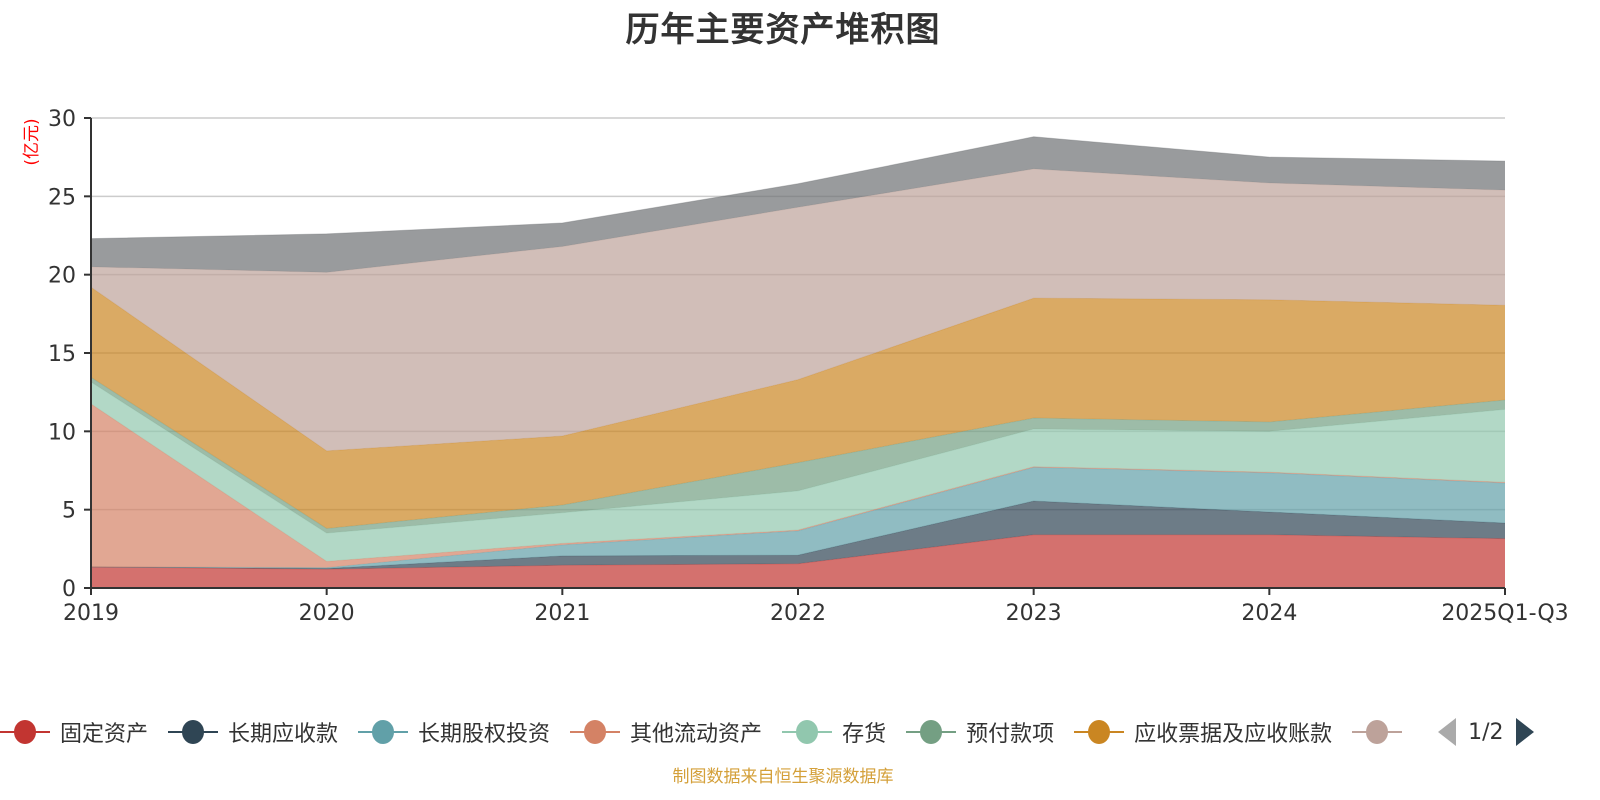 This screenshot has height=800, width=1600. Describe the element at coordinates (91, 613) in the screenshot. I see `x-tick-label: 2019` at that location.